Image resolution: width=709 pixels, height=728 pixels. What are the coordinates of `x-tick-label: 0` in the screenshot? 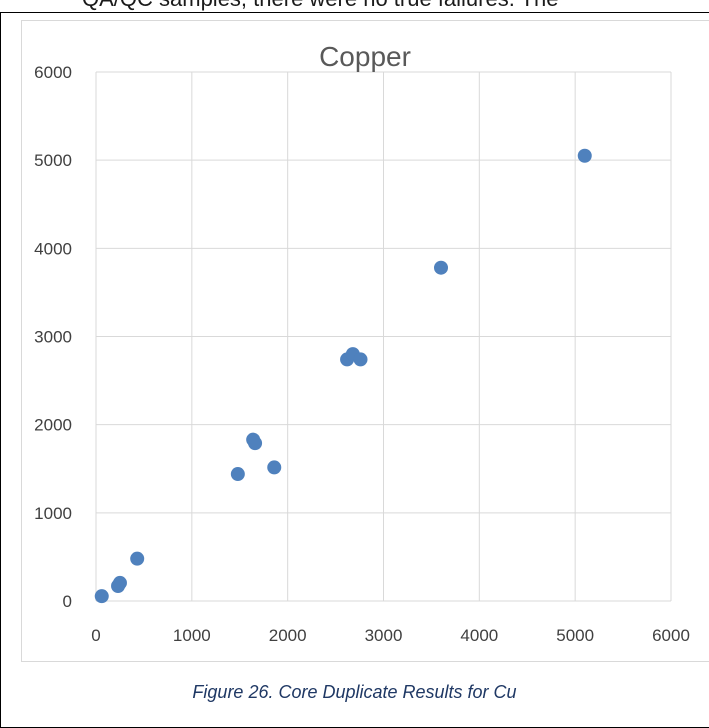 It's located at (95, 635).